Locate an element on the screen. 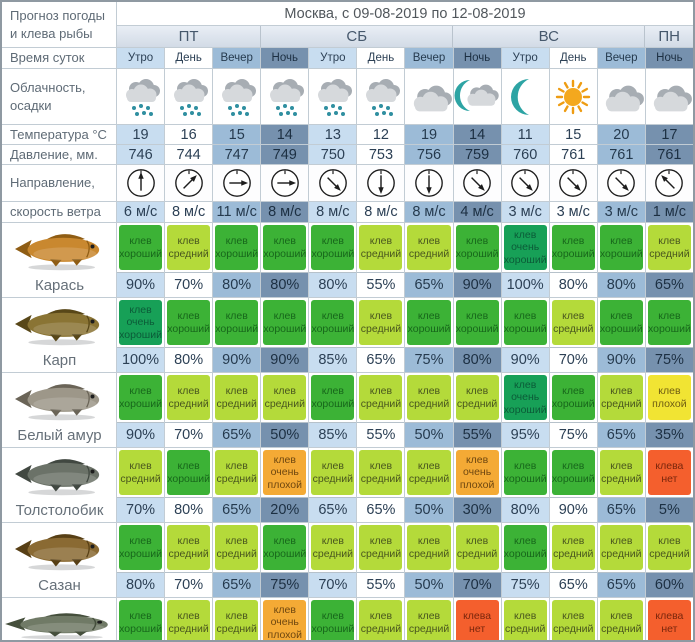 This screenshot has height=642, width=695. day-header-row: ПТ СБ ВС ПН is located at coordinates (405, 37).